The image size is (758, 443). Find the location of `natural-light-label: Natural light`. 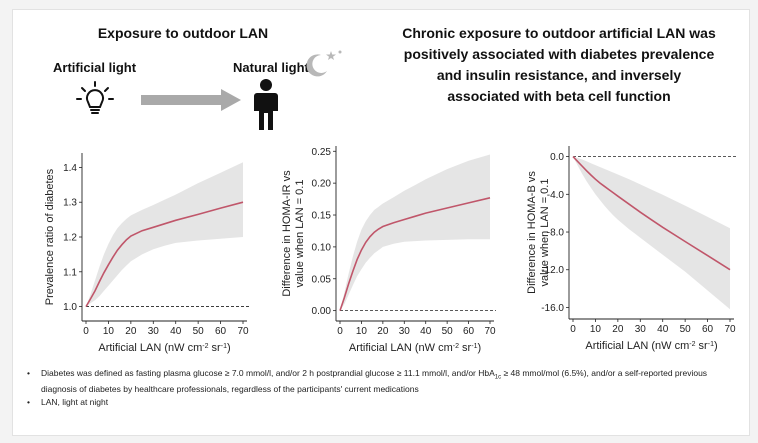

natural-light-label: Natural light is located at coordinates (271, 67).